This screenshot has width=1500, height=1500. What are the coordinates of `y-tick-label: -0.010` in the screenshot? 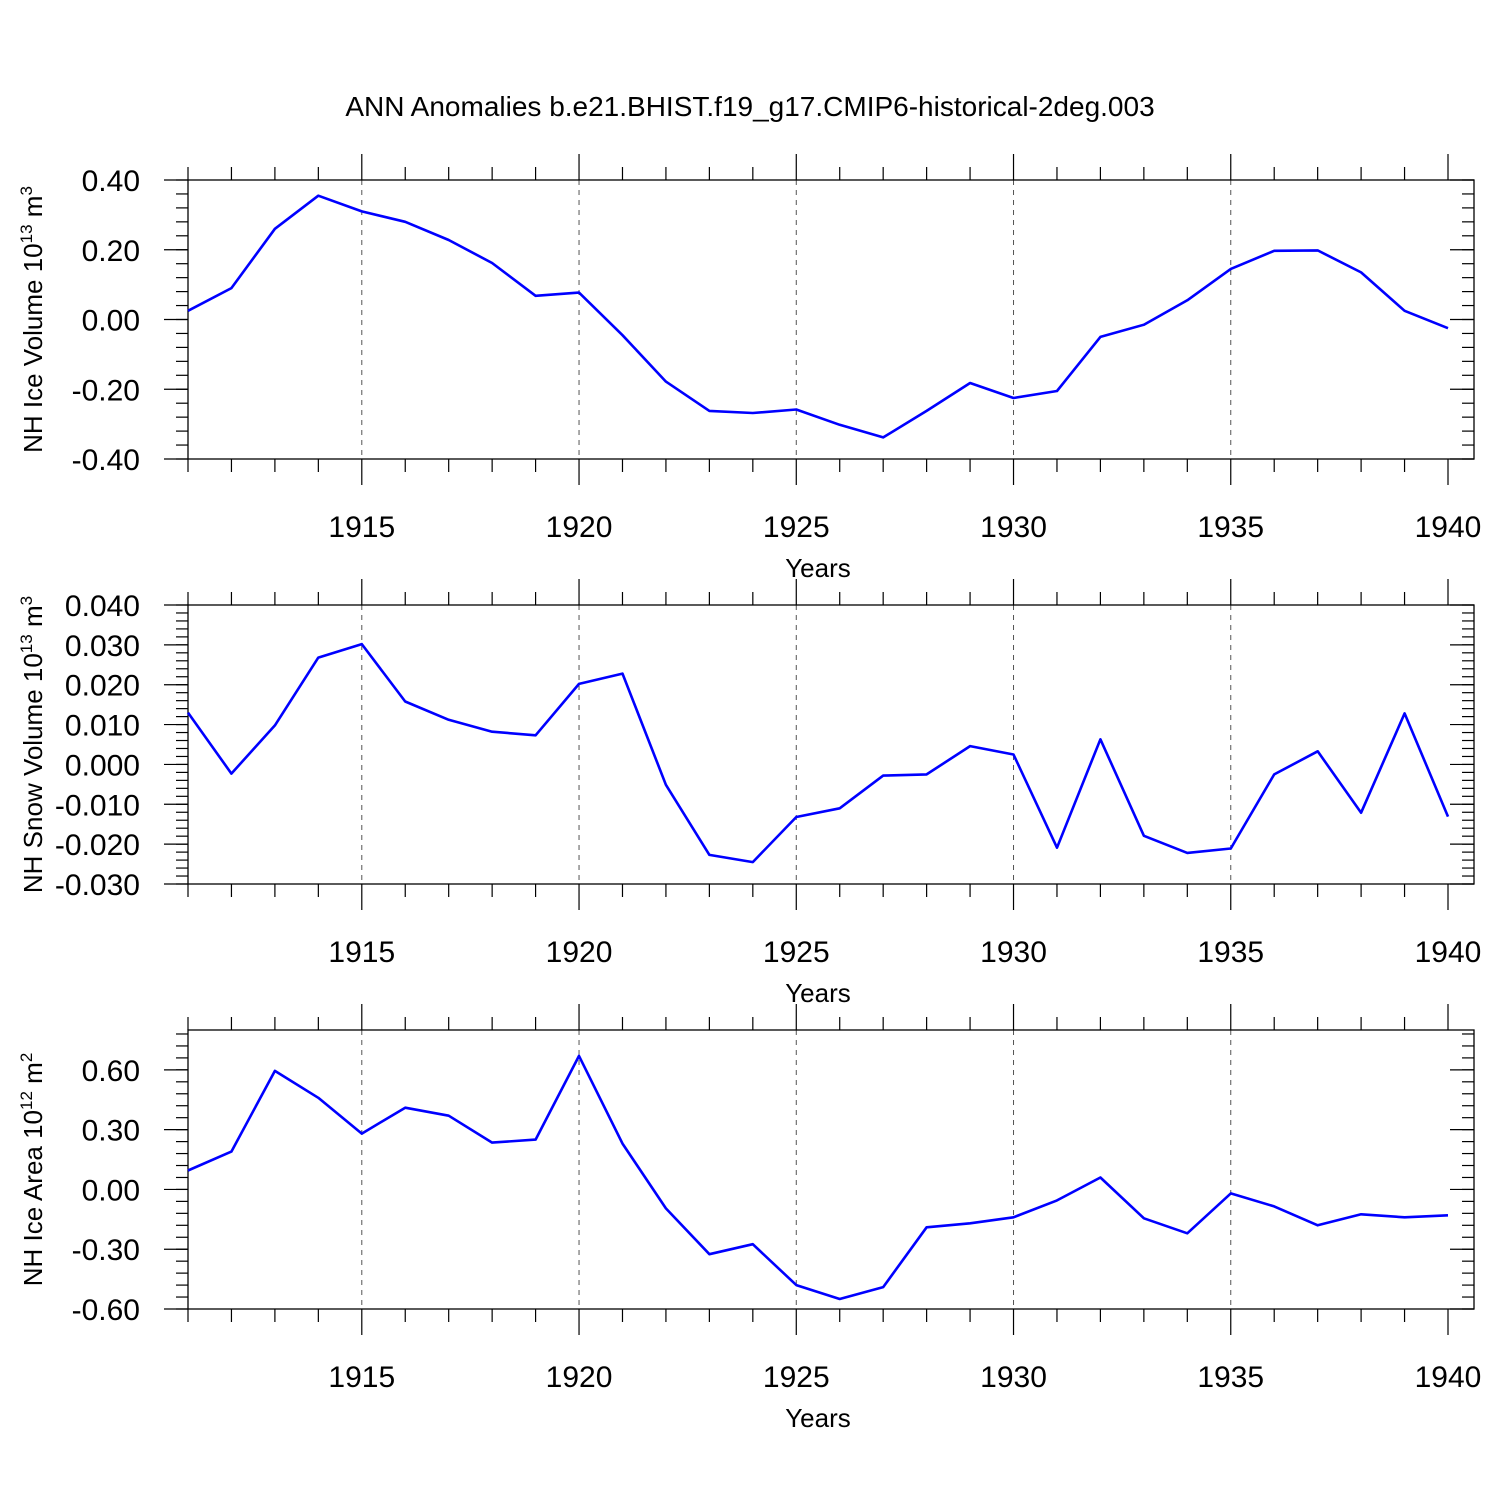 It's located at (97, 805).